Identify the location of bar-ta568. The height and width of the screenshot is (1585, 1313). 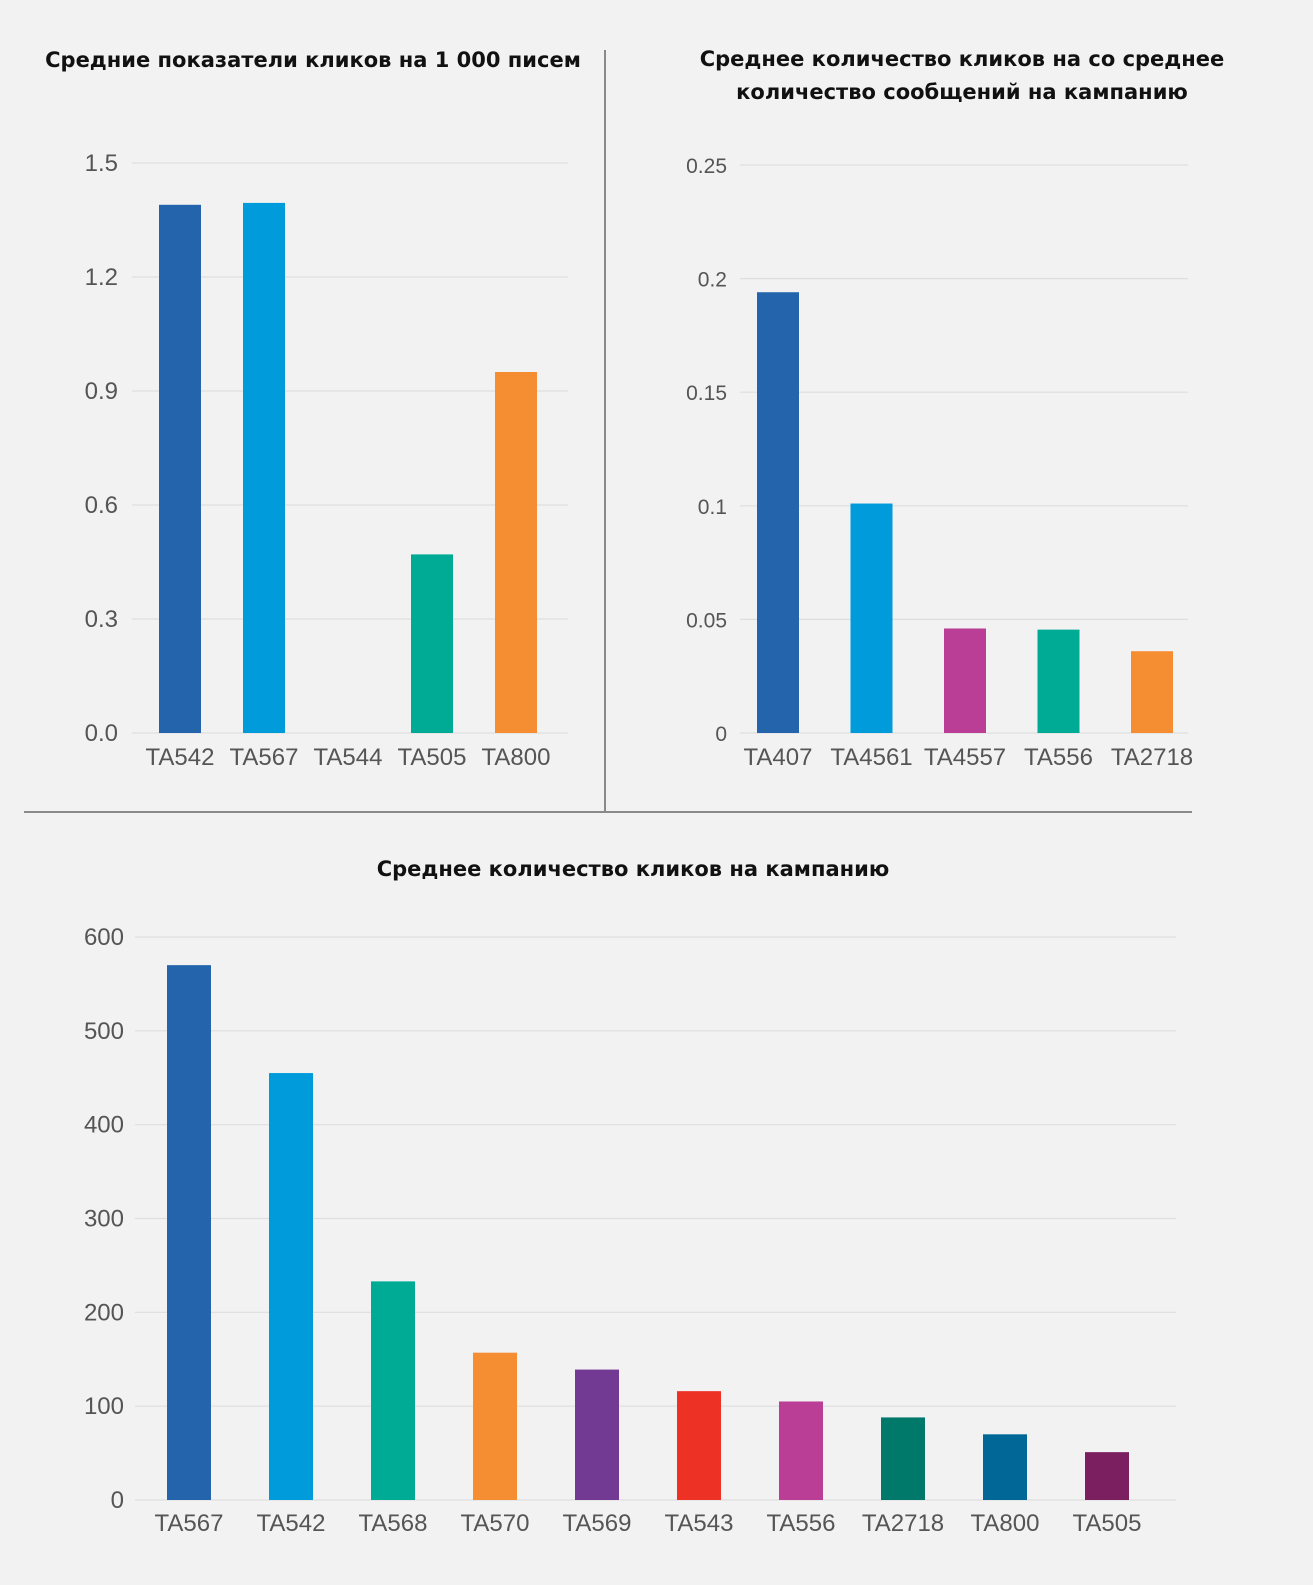
(393, 1390).